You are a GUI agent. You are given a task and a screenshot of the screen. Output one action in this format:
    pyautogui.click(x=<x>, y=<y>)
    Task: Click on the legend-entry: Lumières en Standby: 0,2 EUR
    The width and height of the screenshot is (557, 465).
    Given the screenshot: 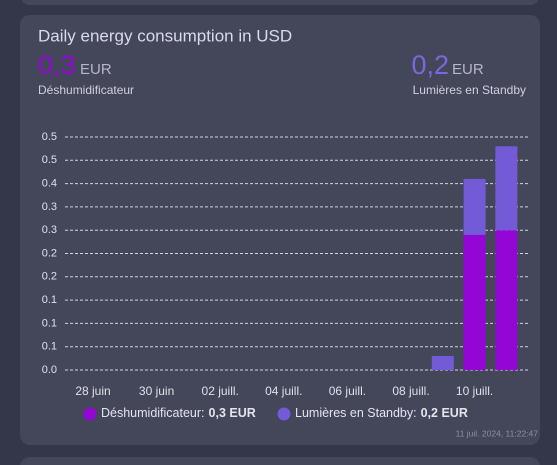 What is the action you would take?
    pyautogui.click(x=381, y=413)
    